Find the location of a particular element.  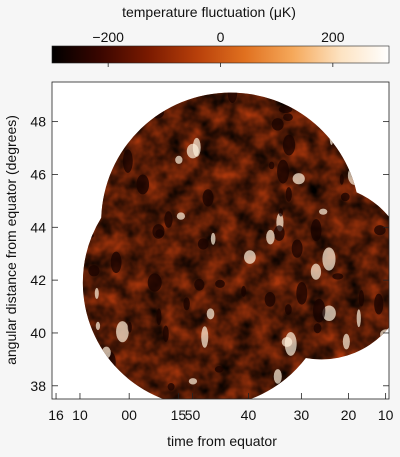

y-axis-label: angular distance from equator (degrees) is located at coordinates (11, 240).